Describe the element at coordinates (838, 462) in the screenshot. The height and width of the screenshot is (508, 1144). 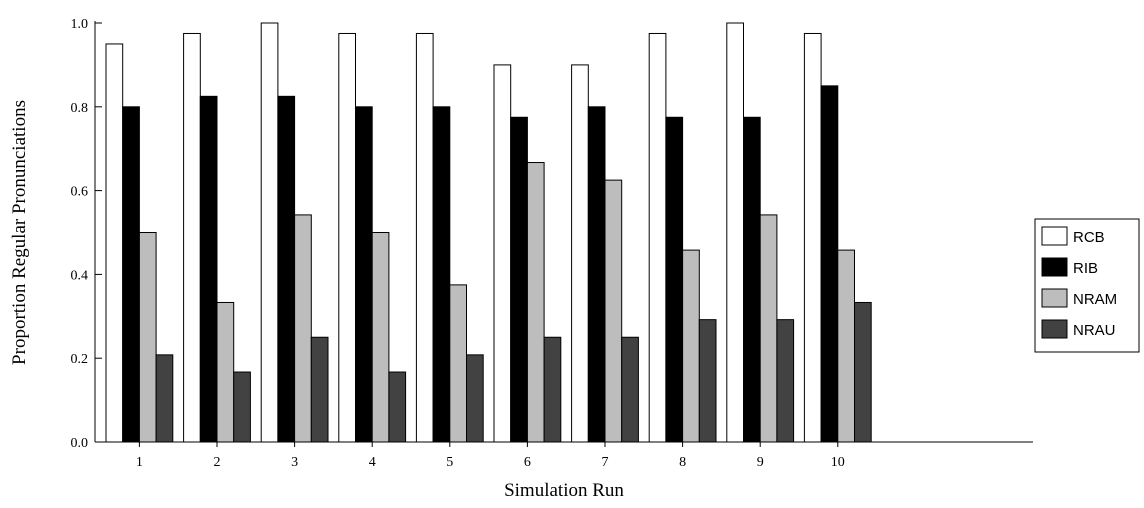
I see `x-tick-label: 10` at that location.